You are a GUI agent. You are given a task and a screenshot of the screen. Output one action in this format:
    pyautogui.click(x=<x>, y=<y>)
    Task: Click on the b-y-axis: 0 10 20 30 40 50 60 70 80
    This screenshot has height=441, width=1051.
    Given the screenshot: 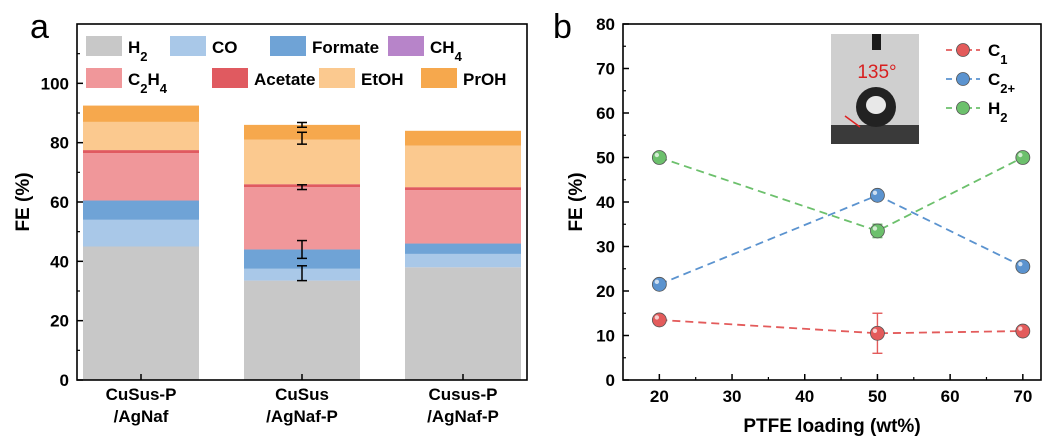 What is the action you would take?
    pyautogui.click(x=612, y=202)
    